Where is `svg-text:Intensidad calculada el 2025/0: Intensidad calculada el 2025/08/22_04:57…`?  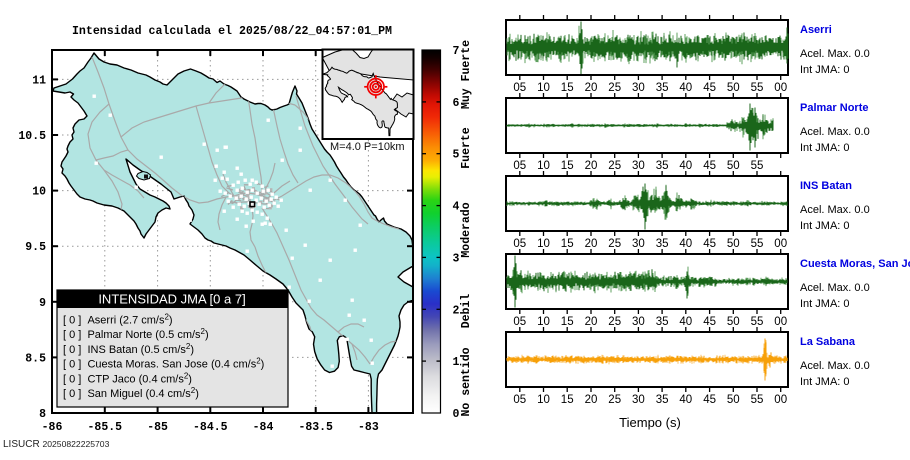 svg-text:Intensidad calculada el 2025/0: Intensidad calculada el 2025/08/22_04:57… is located at coordinates (232, 31).